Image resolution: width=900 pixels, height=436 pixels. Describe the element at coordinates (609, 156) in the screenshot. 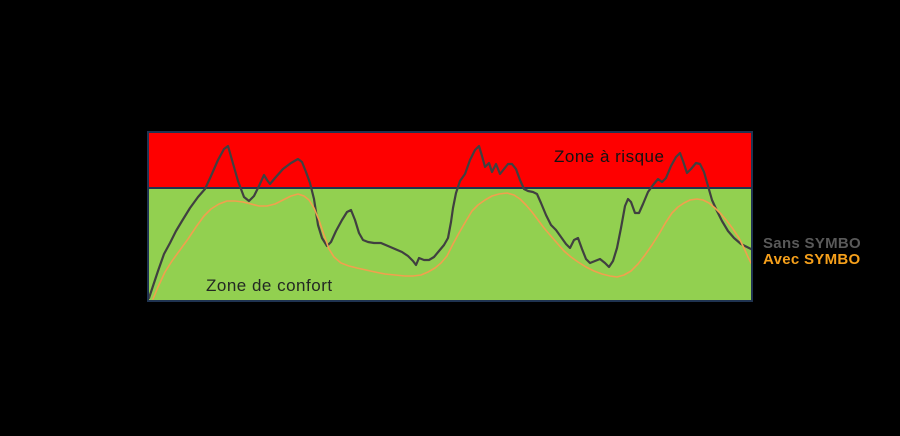

I see `risk-zone-label: Zone à risque` at that location.